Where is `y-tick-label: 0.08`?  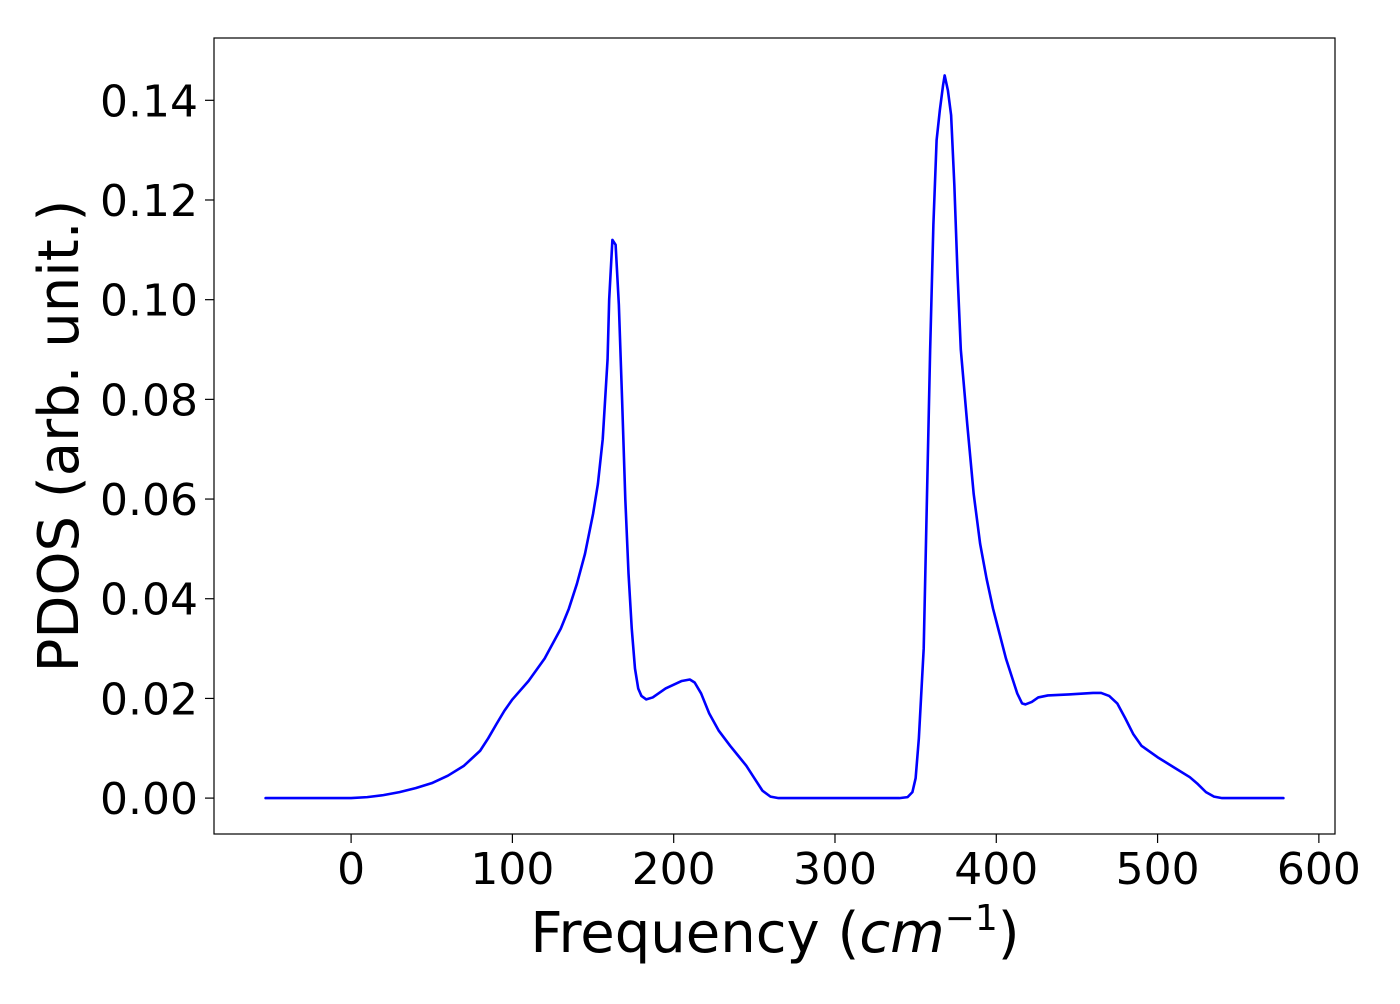
y-tick-label: 0.08 is located at coordinates (149, 400).